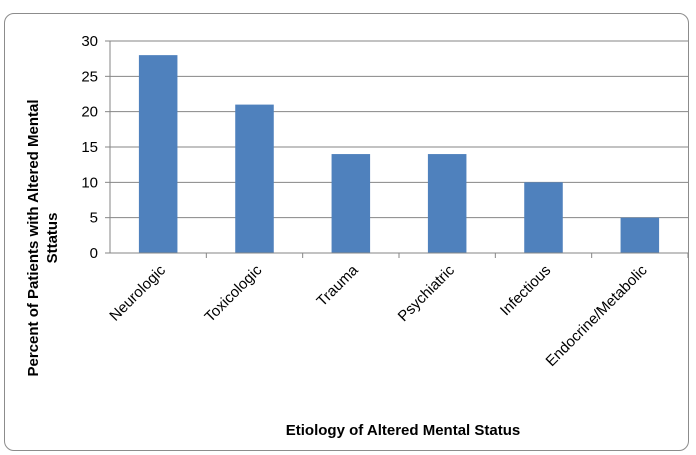 The width and height of the screenshot is (696, 455). Describe the element at coordinates (597, 315) in the screenshot. I see `x-category-label: Endocrine/Metabolic` at that location.